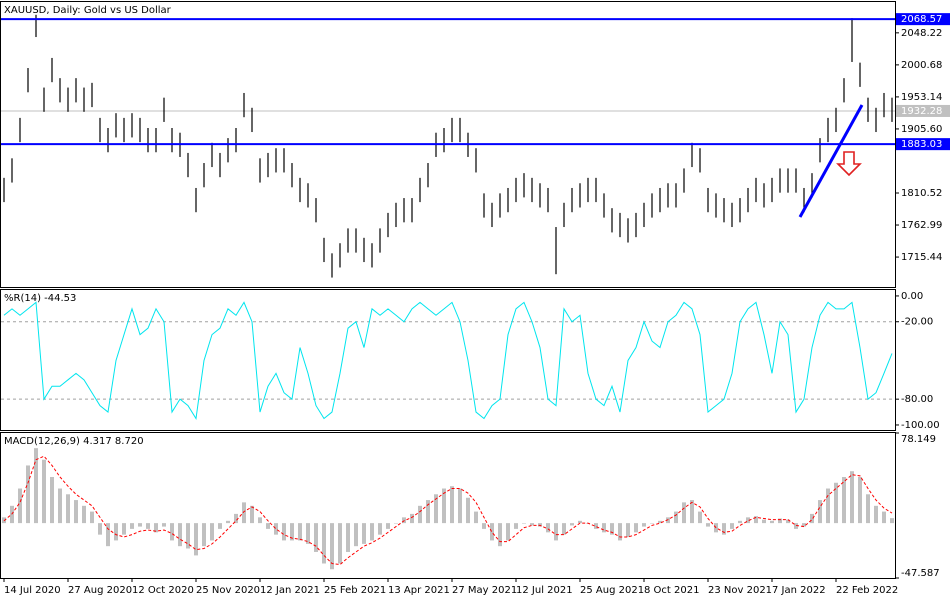  I want to click on level-label: 1883.03, so click(921, 144).